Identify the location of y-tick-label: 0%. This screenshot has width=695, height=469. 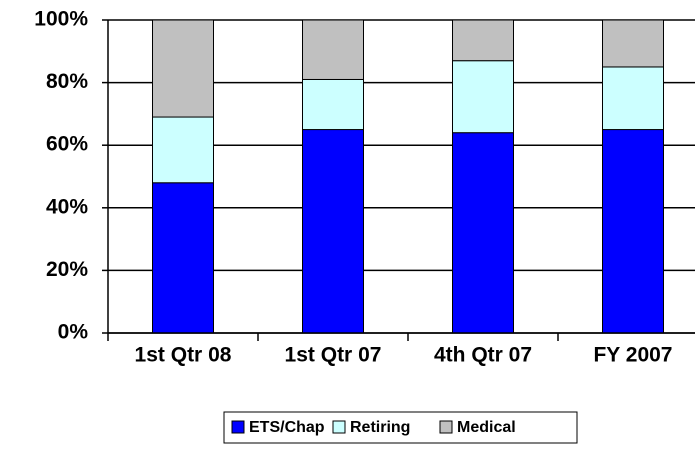
(73, 332).